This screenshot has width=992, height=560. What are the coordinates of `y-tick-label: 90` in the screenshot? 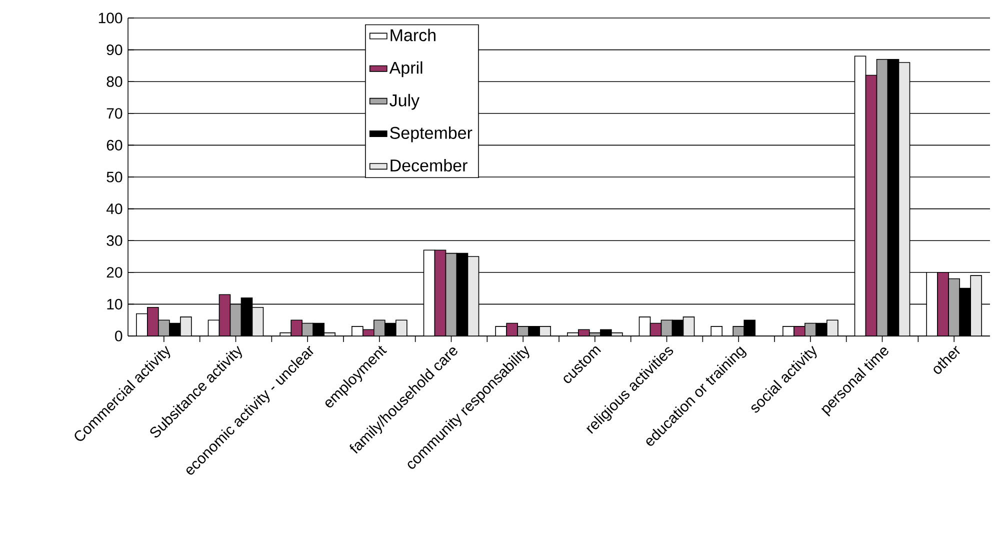 It's located at (114, 50).